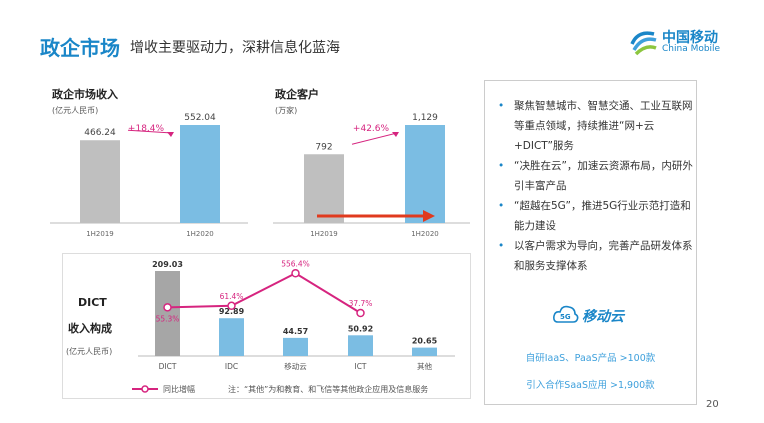 Image resolution: width=764 pixels, height=423 pixels. I want to click on bar-value-label: 792, so click(323, 147).